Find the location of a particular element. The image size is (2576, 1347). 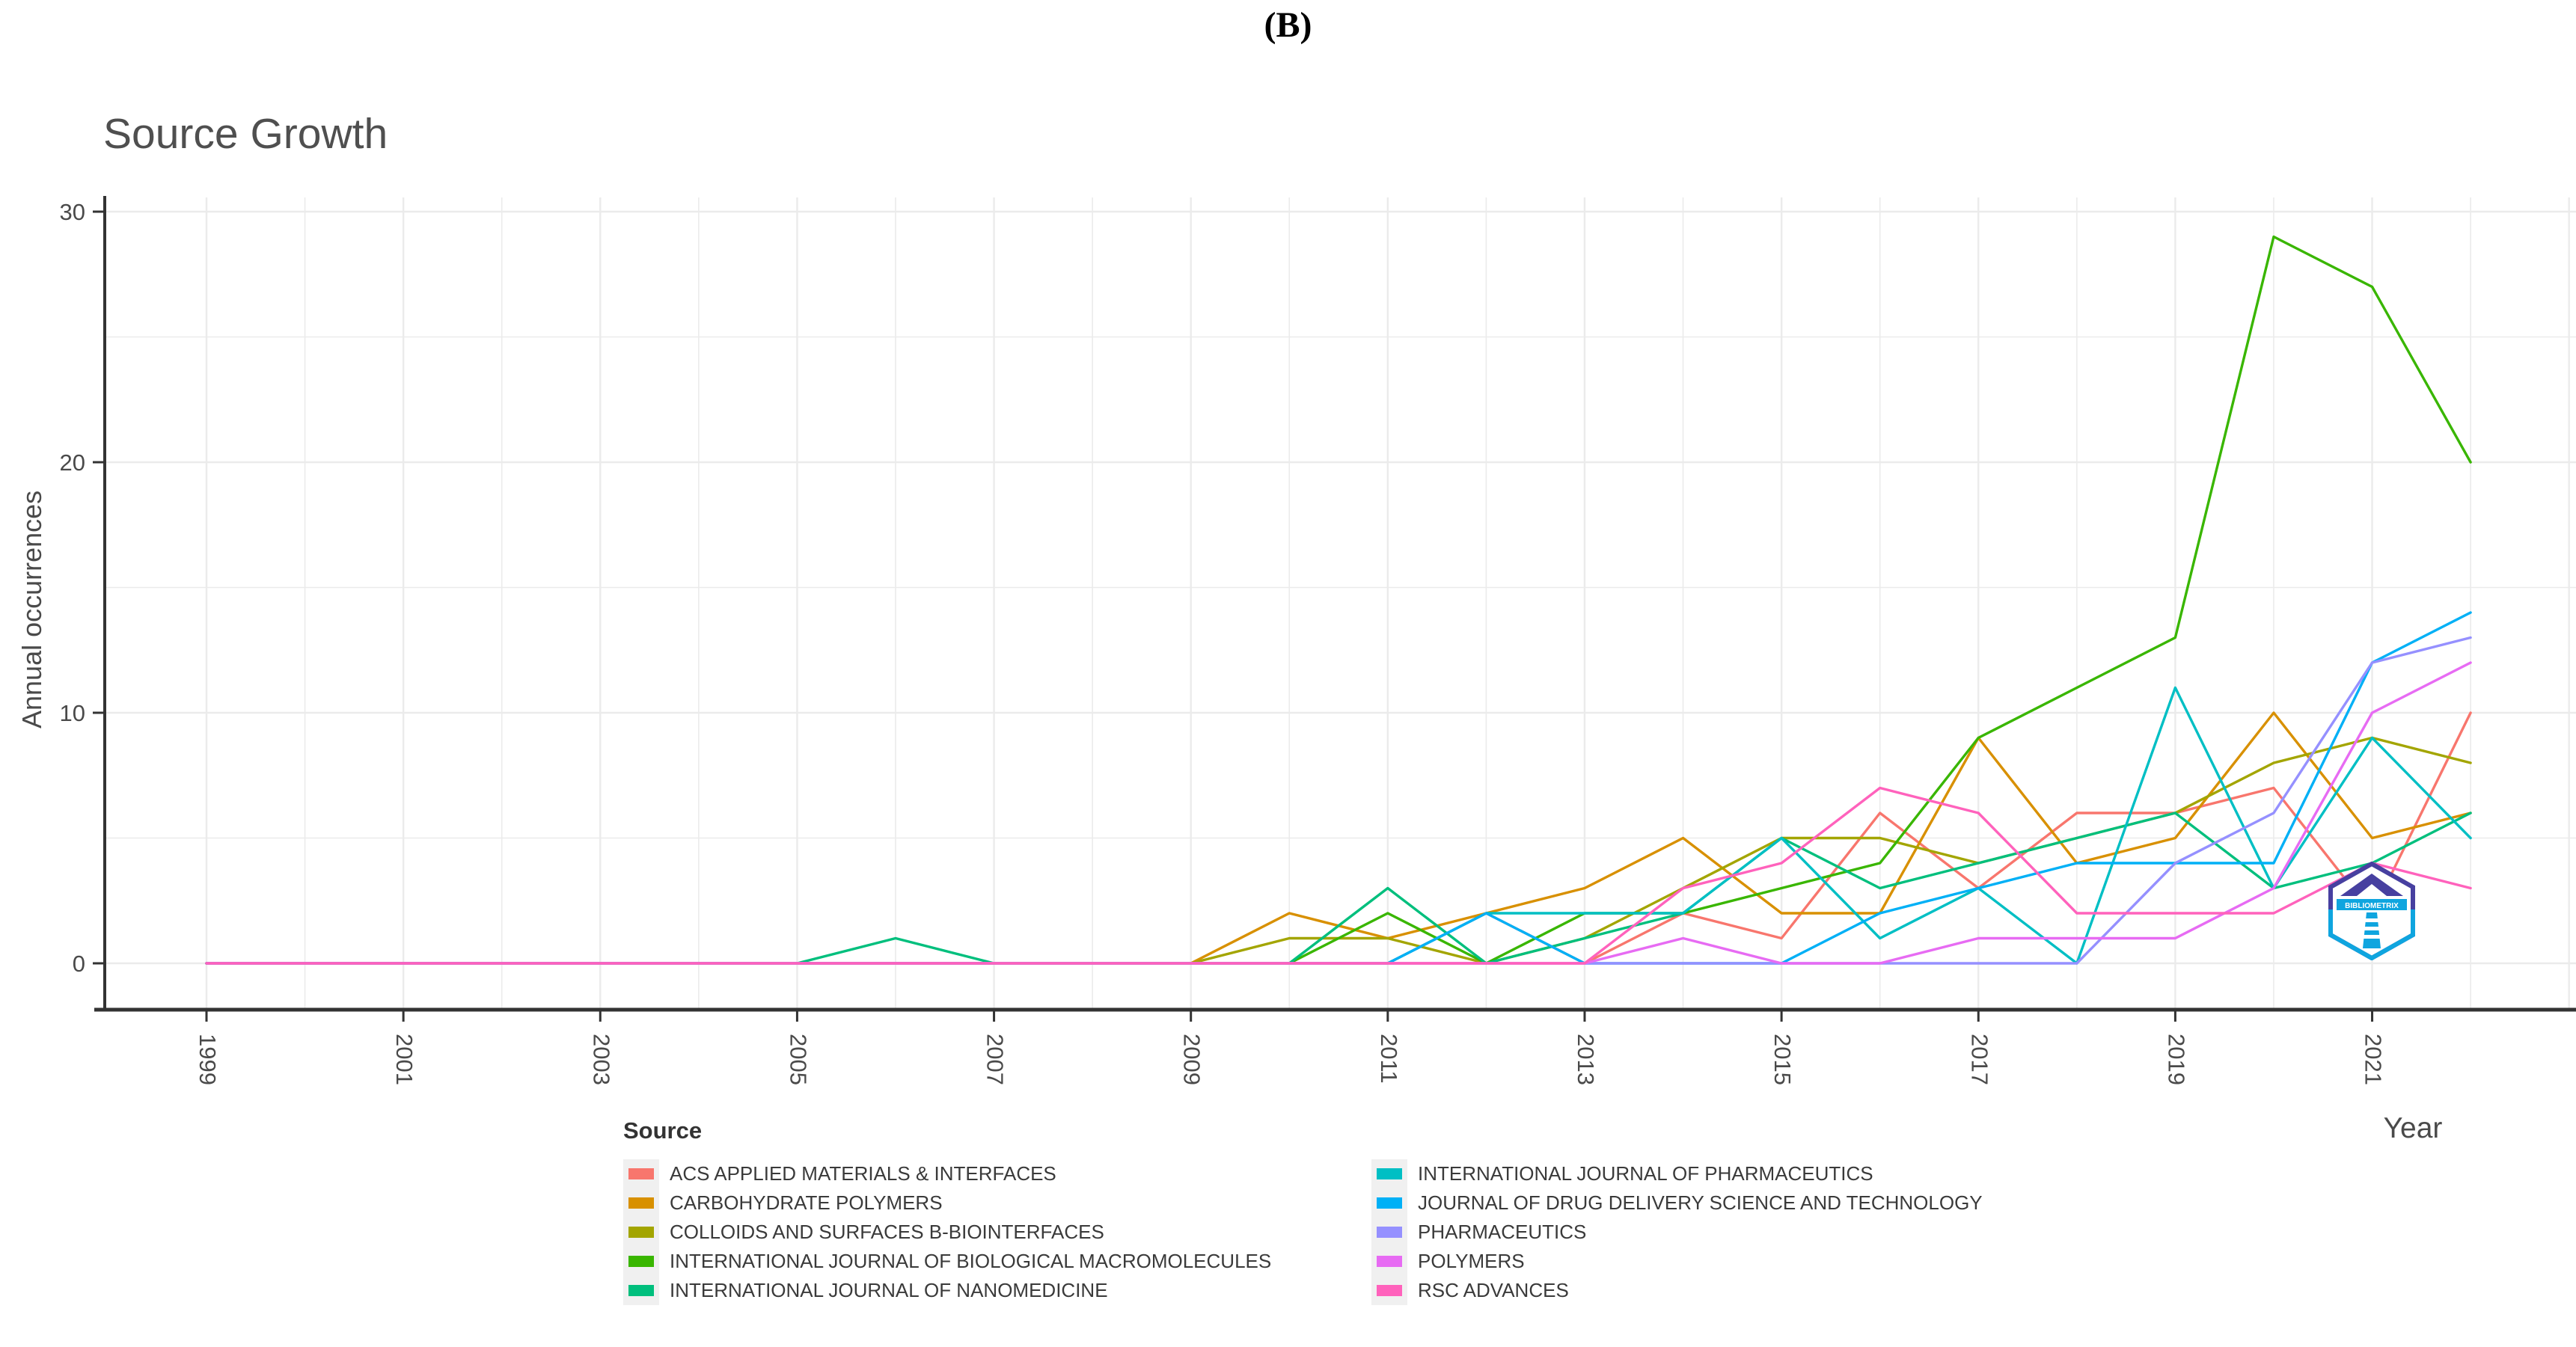

logo-band is located at coordinates (2372, 904).